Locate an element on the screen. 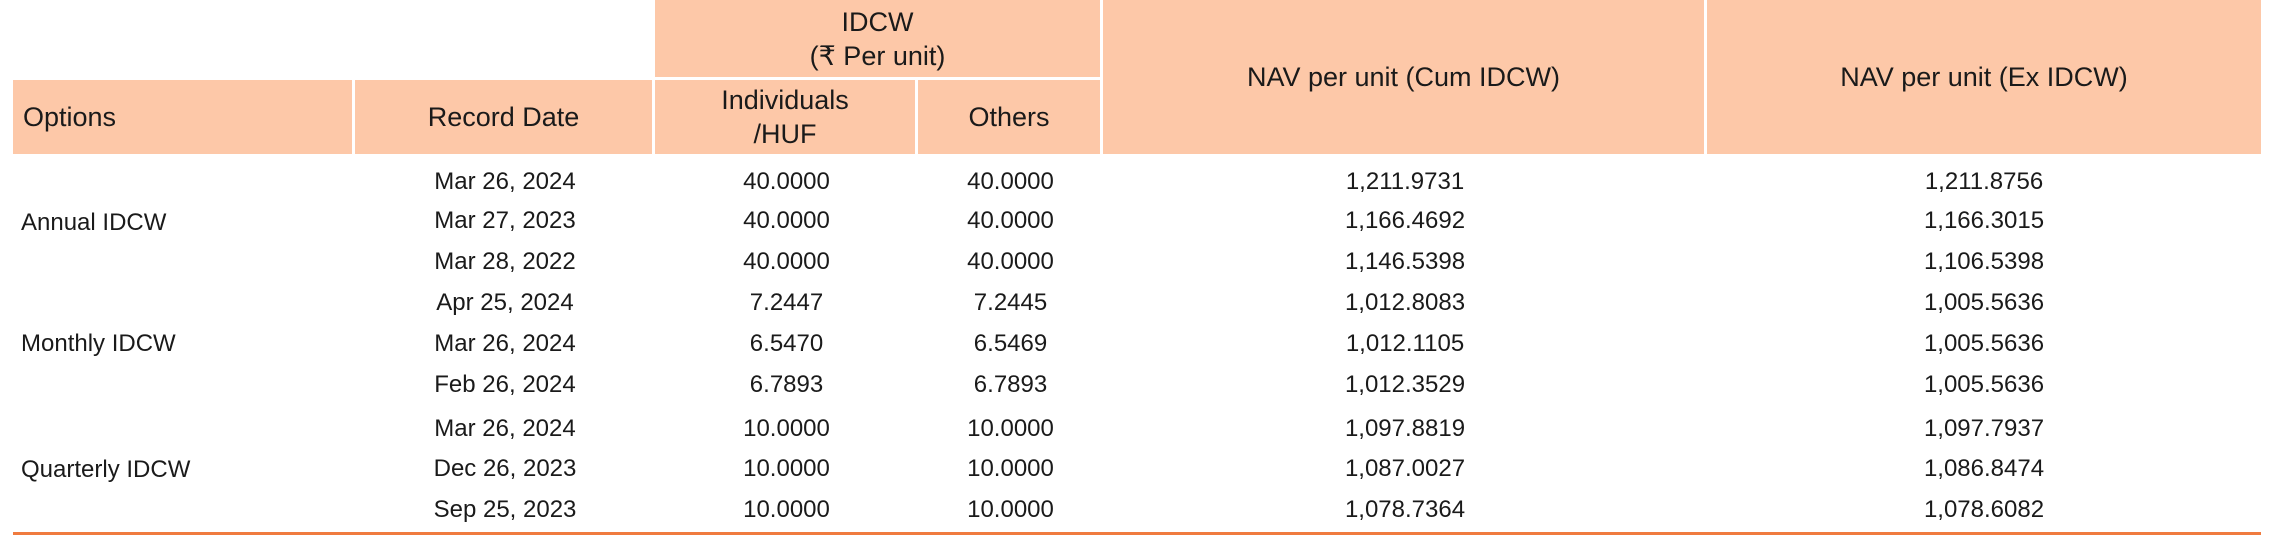  header-nav-ex: NAV per unit (Ex IDCW) is located at coordinates (1984, 78).